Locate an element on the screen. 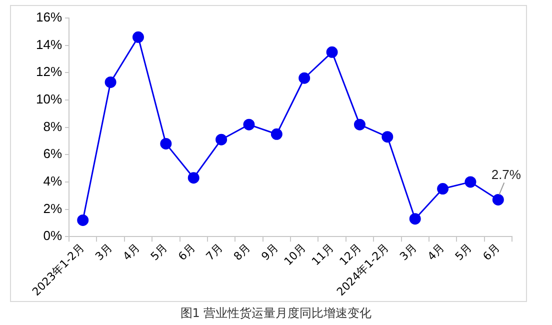 The height and width of the screenshot is (325, 552). x-tick-label: 8月 is located at coordinates (242, 252).